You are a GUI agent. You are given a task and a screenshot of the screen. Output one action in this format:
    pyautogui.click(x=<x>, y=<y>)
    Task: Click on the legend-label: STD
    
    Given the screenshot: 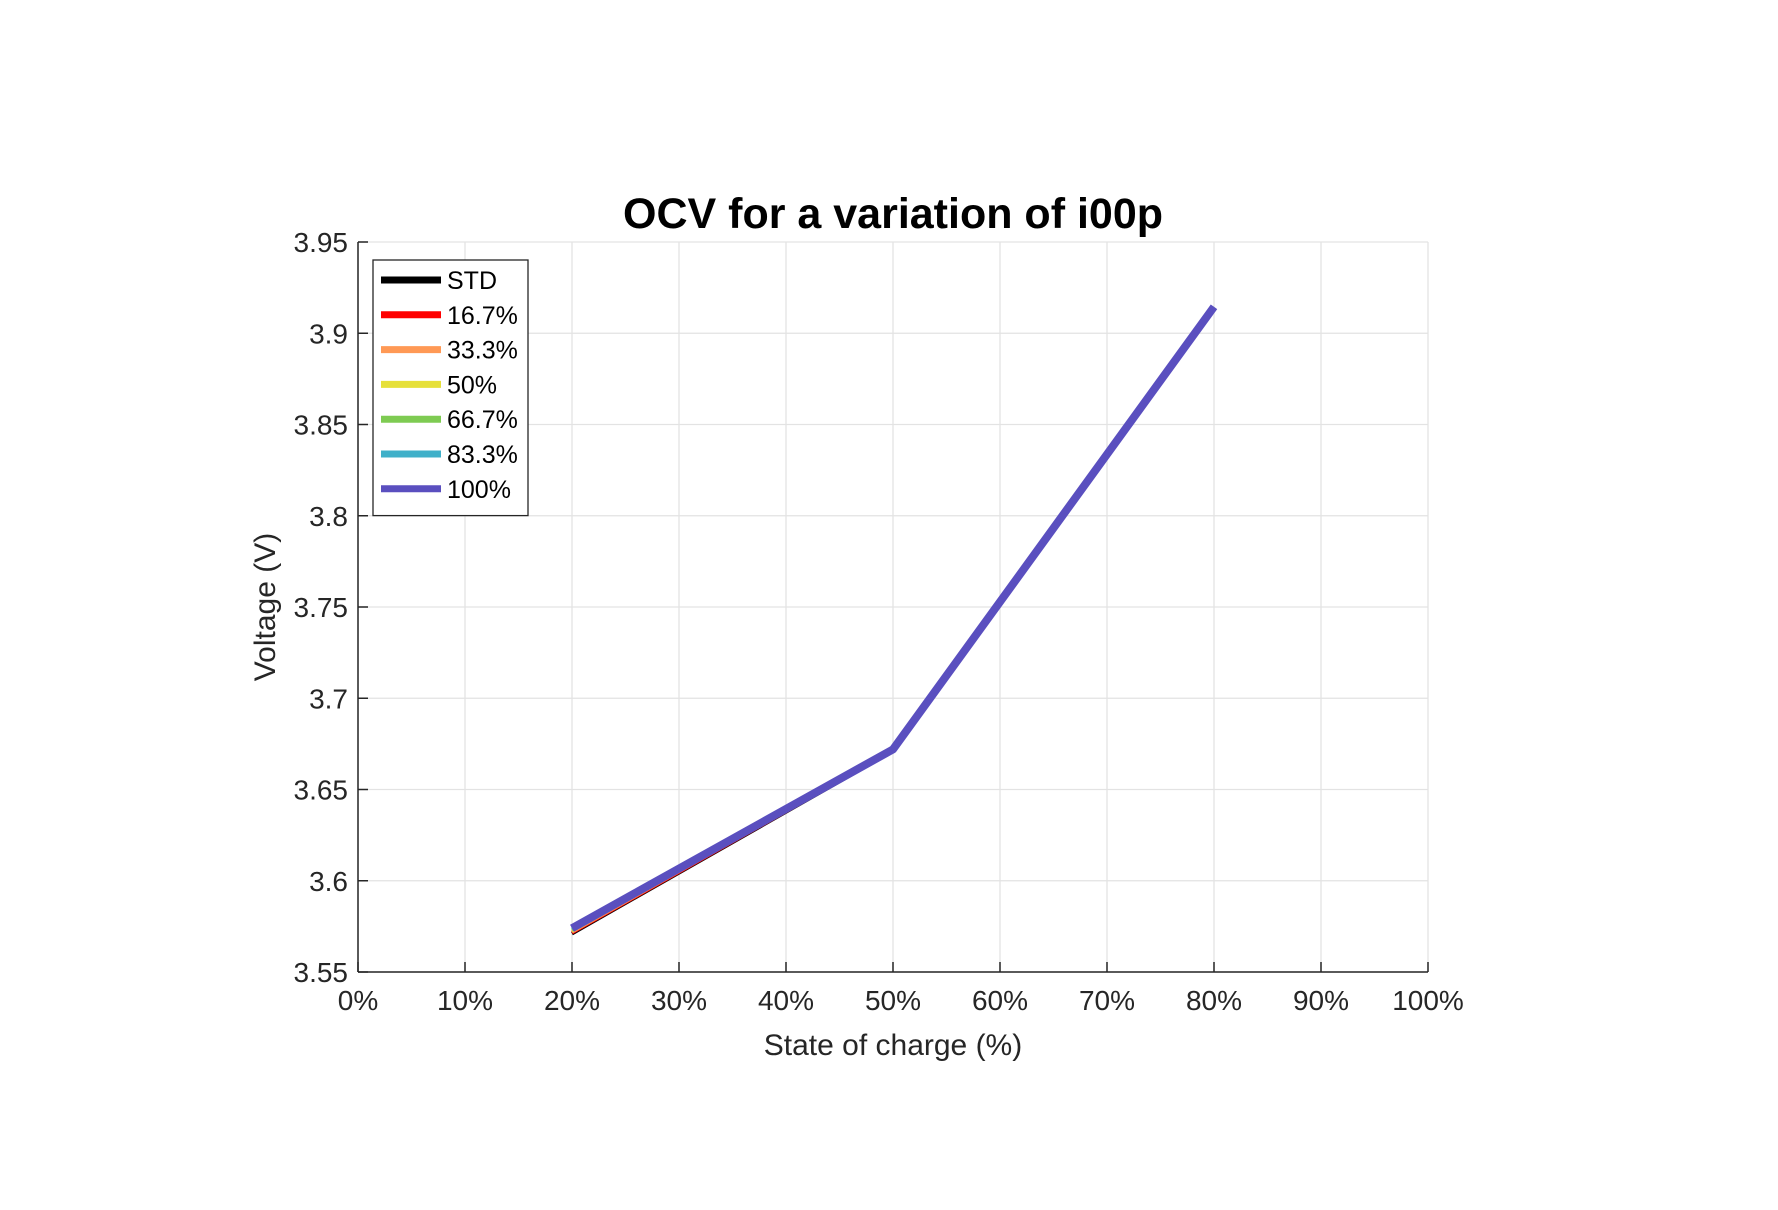 What is the action you would take?
    pyautogui.click(x=472, y=281)
    